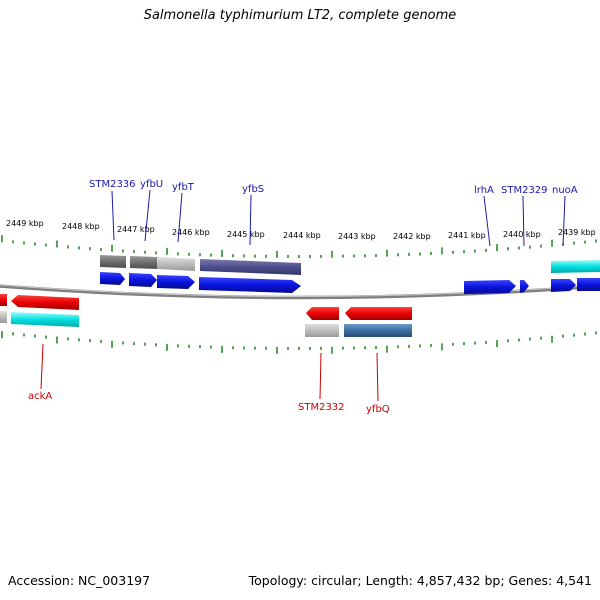 Image resolution: width=600 pixels, height=600 pixels. I want to click on scale-label: 2443 kbp, so click(357, 236).